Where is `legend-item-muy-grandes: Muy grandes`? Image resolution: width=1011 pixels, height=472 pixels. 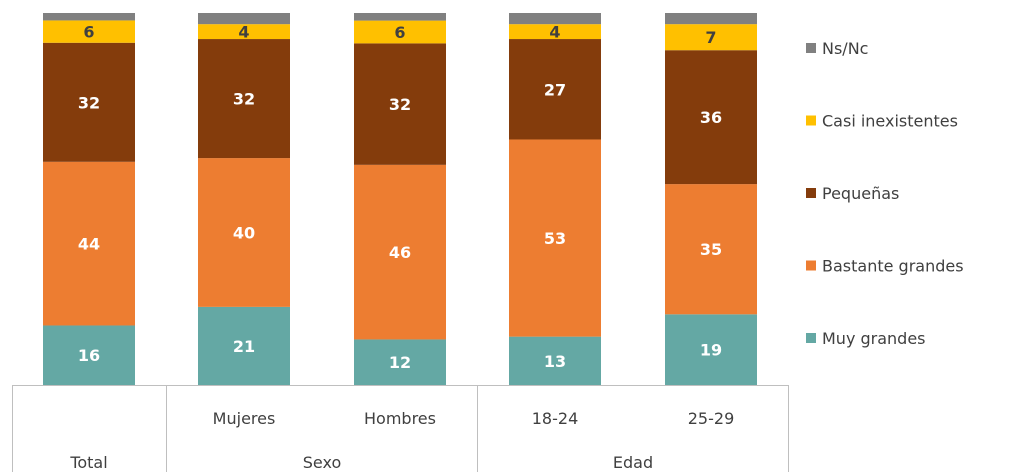
legend-item-muy-grandes: Muy grandes is located at coordinates (866, 338).